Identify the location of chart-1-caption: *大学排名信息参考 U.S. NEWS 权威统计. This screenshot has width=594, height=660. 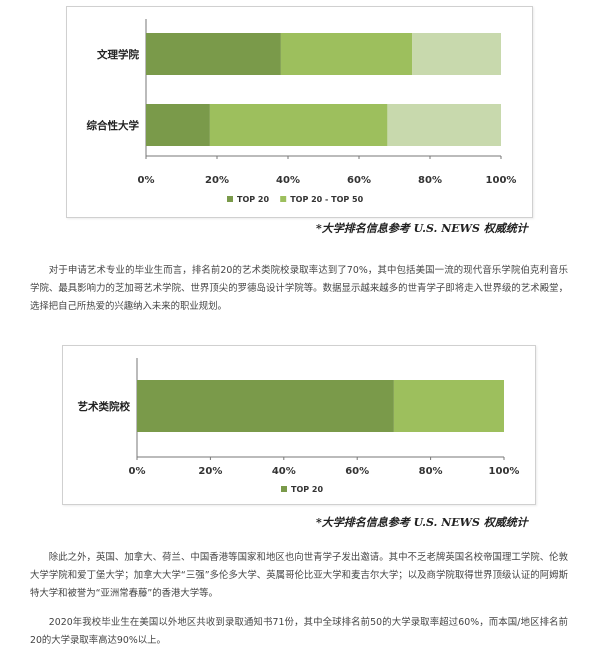
(422, 228).